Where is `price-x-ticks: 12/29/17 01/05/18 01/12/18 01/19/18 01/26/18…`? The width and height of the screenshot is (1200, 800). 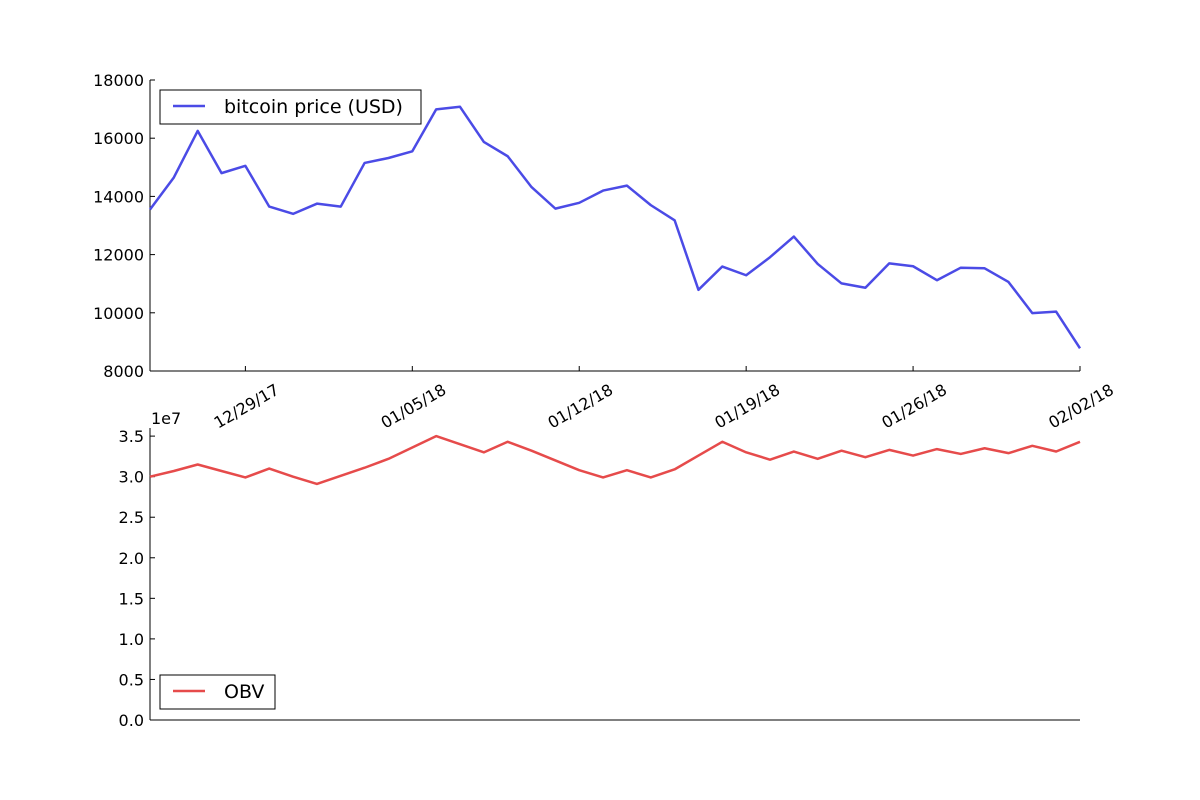 price-x-ticks: 12/29/17 01/05/18 01/12/18 01/19/18 01/26/18… is located at coordinates (664, 399).